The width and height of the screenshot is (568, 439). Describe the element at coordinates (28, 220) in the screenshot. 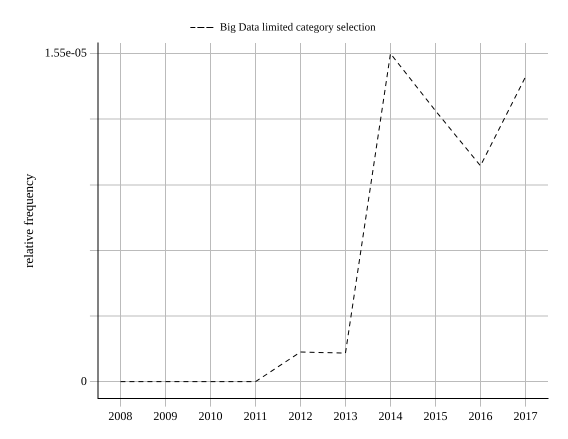

I see `y-axis-title: relative frequency` at that location.